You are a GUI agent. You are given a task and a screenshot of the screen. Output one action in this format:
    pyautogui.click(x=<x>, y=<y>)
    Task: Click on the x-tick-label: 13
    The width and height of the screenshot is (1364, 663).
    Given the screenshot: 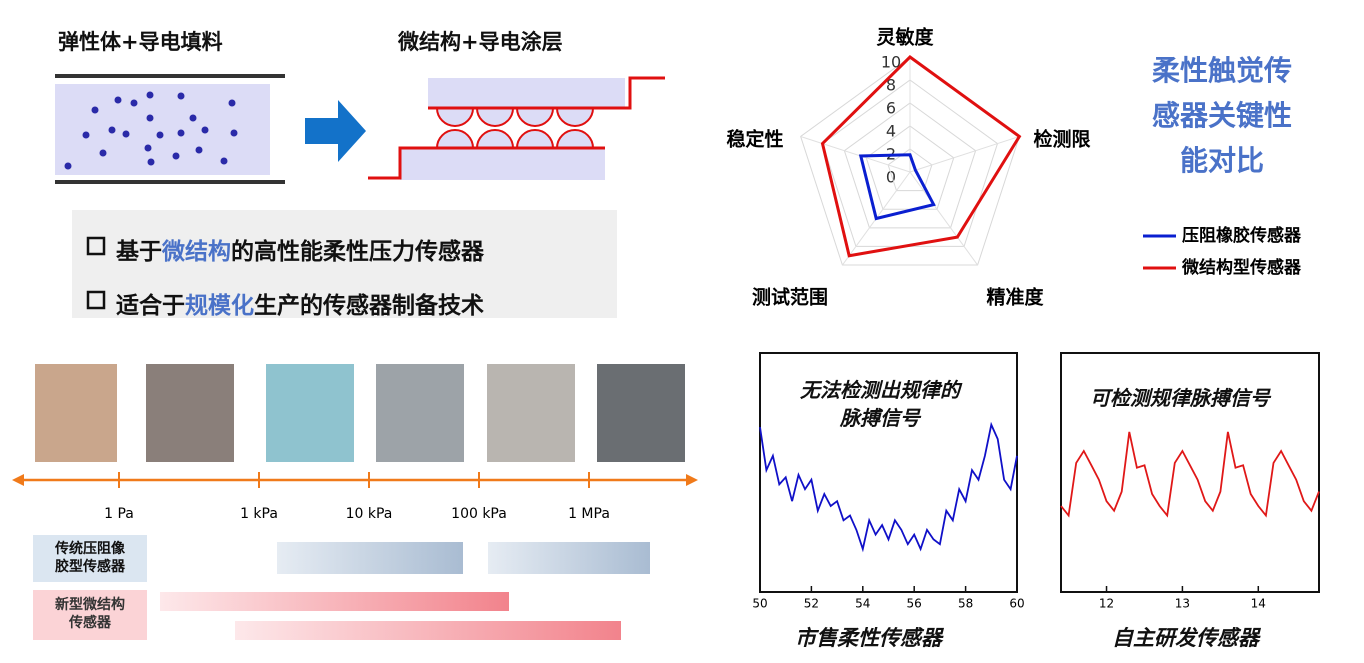 What is the action you would take?
    pyautogui.click(x=1182, y=604)
    